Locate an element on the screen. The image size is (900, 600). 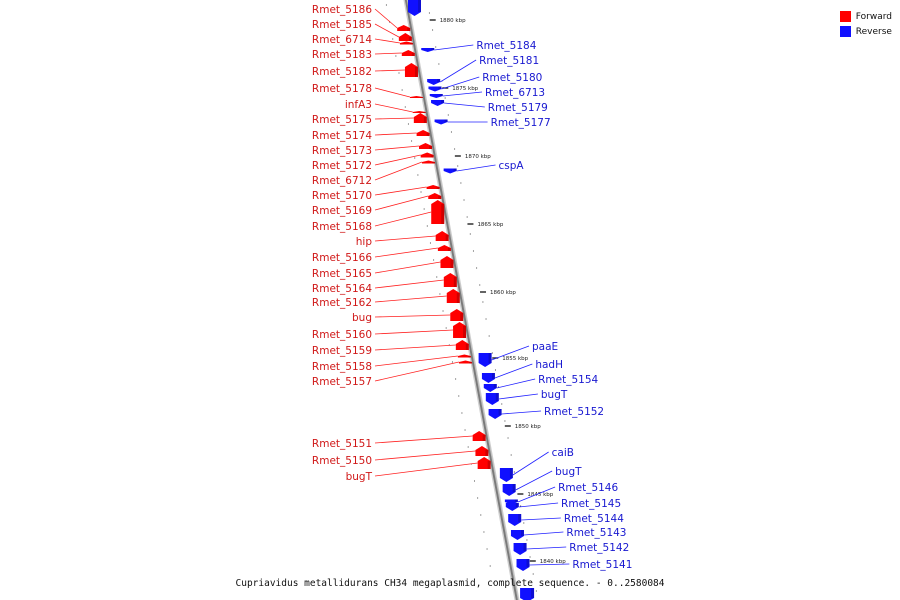
reverse-gene-10-body is located at coordinates (492, 399).